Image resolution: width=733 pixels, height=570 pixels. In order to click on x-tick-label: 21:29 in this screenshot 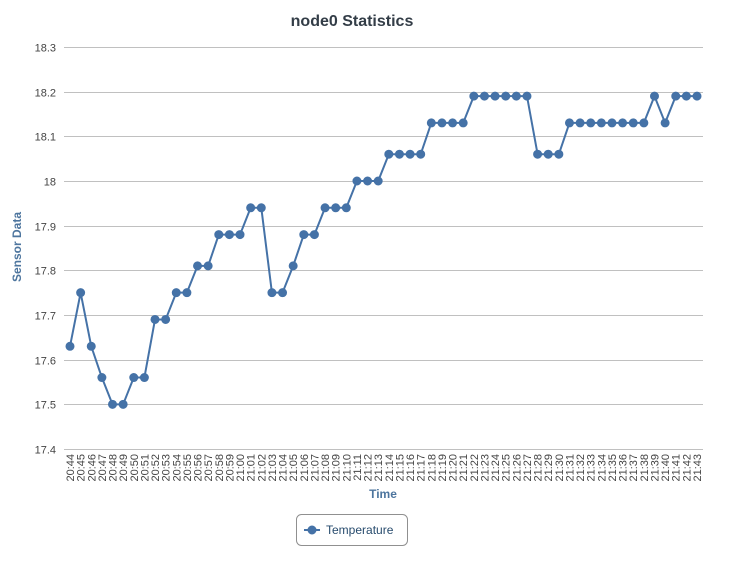, I will do `click(549, 468)`.